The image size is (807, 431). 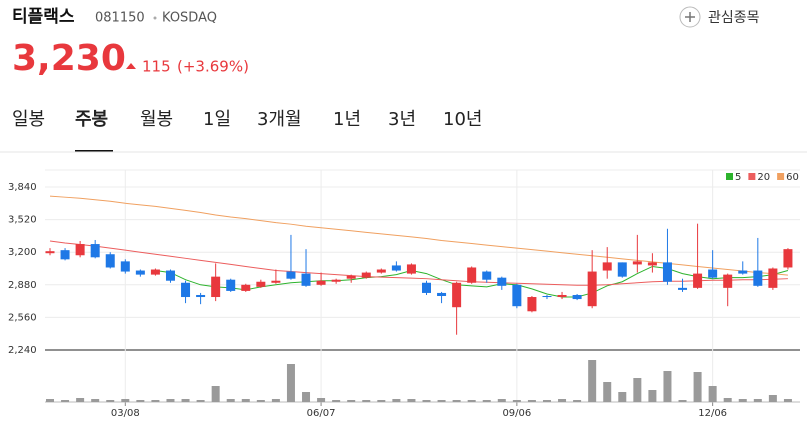 I want to click on stock-code: 081150, so click(x=120, y=18).